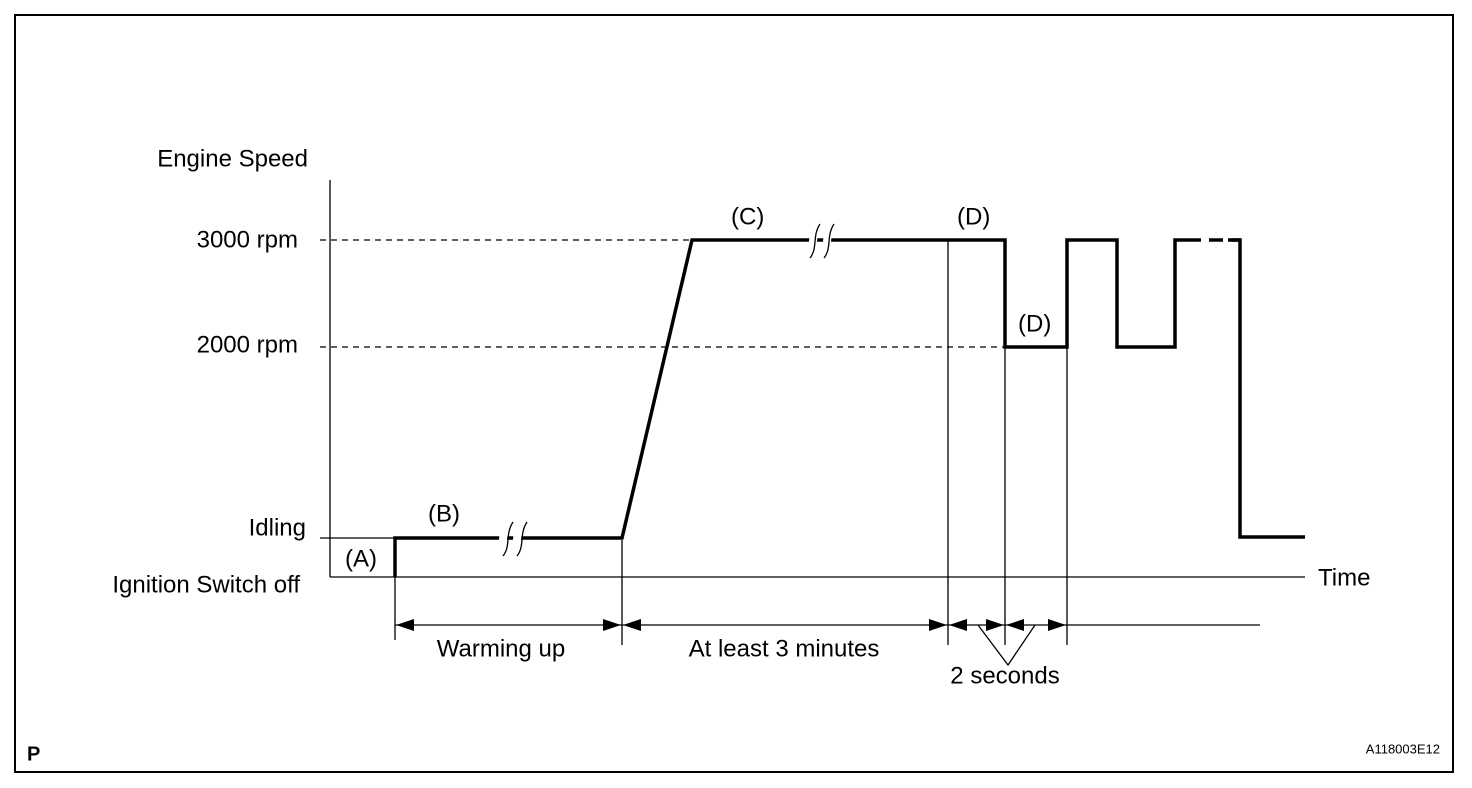 The image size is (1472, 788). What do you see at coordinates (747, 216) in the screenshot?
I see `phase-label: (C)` at bounding box center [747, 216].